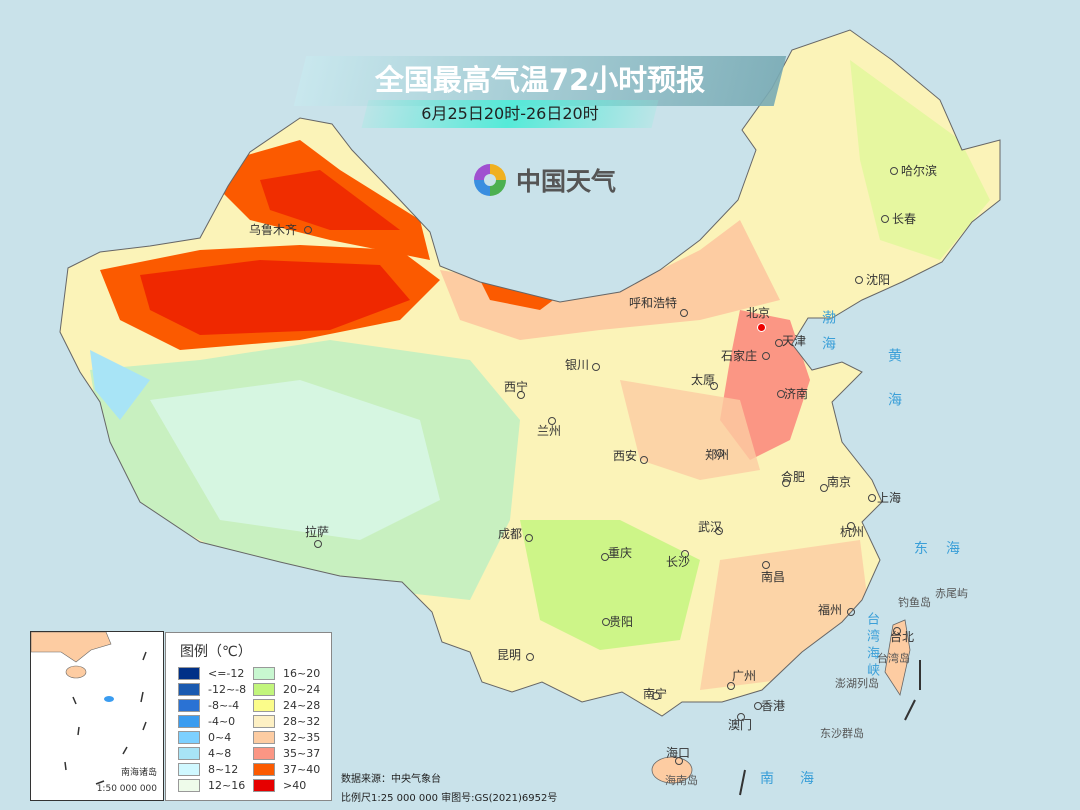  I want to click on legend-label: -12~-8, so click(227, 689).